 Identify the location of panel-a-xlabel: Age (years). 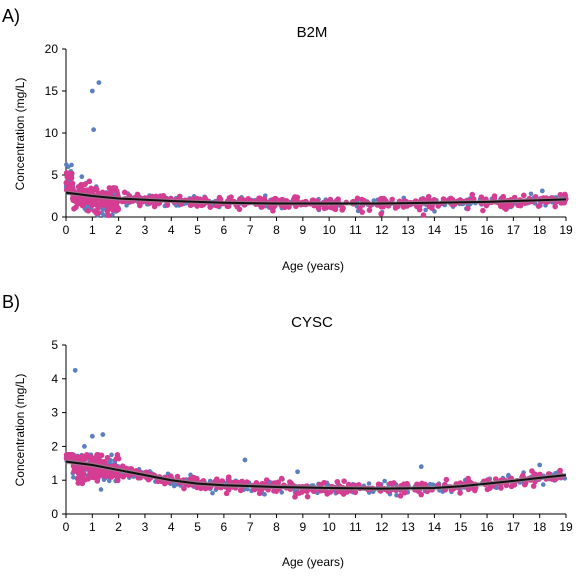
(313, 266).